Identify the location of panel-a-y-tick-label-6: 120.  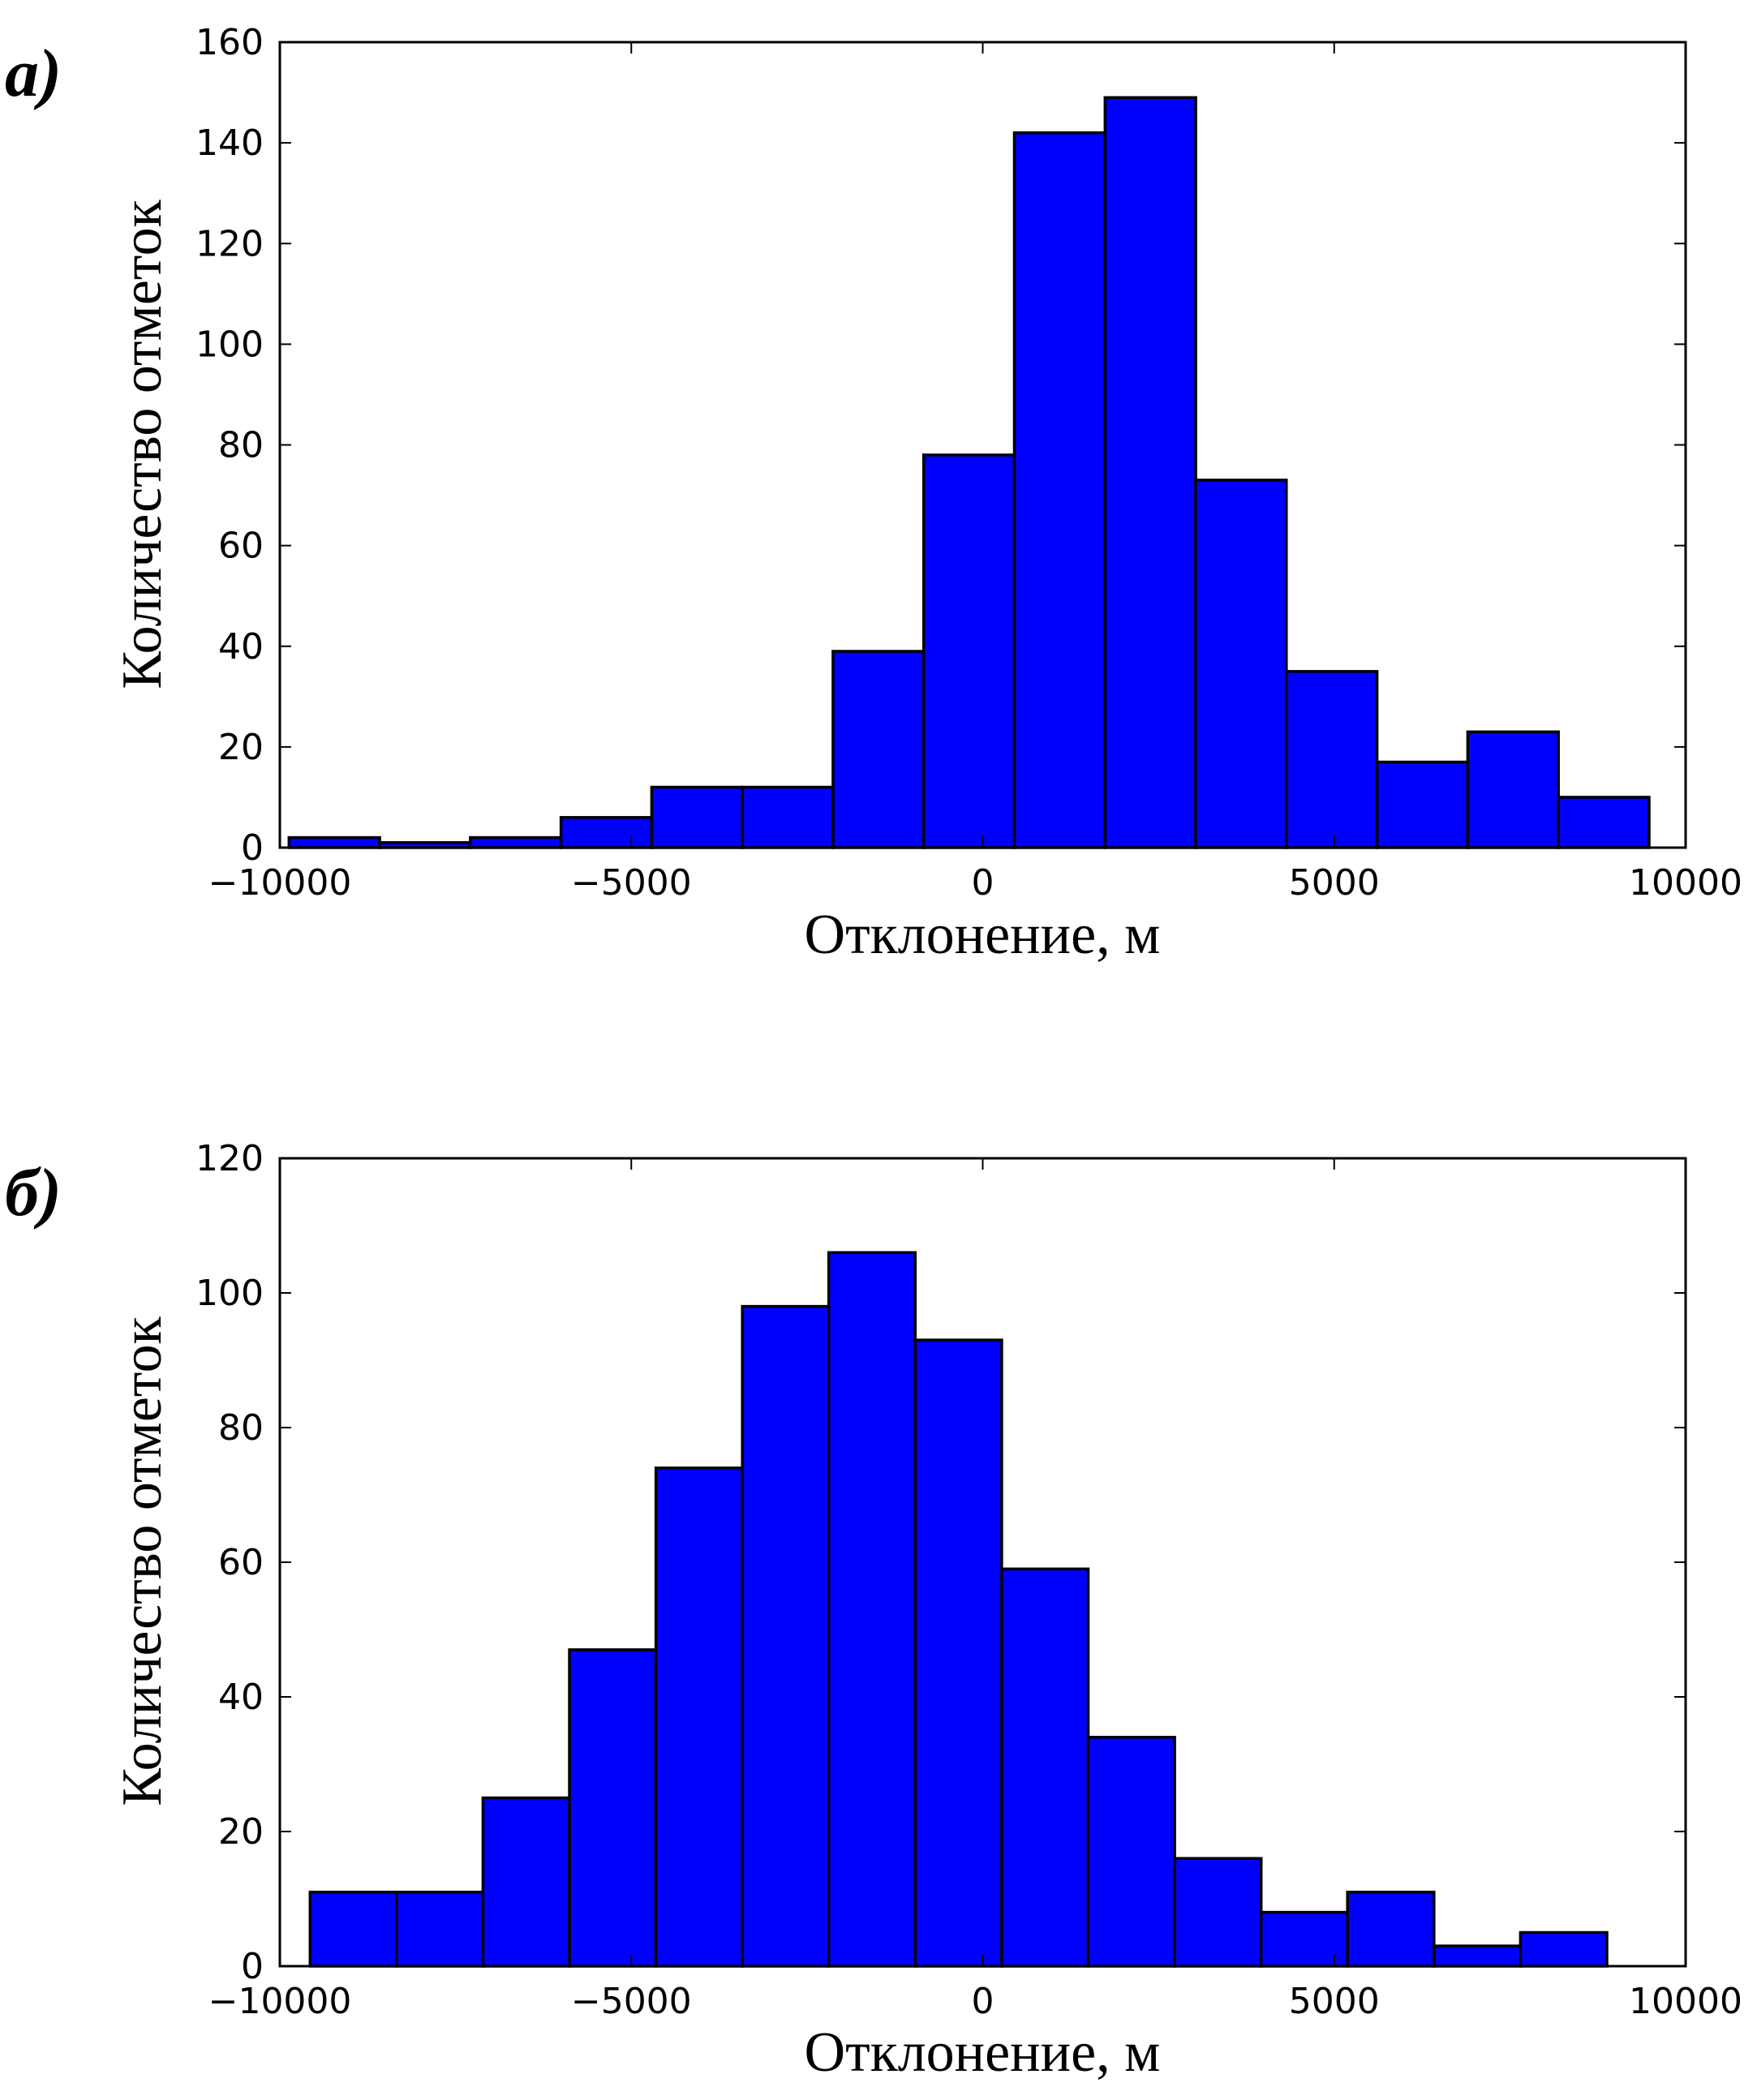
(230, 243).